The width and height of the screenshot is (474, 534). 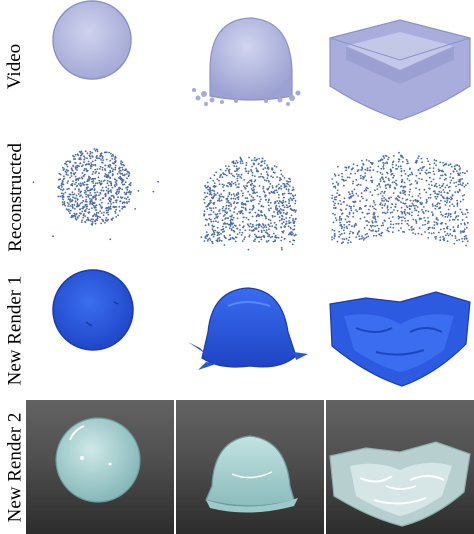 I want to click on reconstructed-sphere-particles, so click(x=100, y=197).